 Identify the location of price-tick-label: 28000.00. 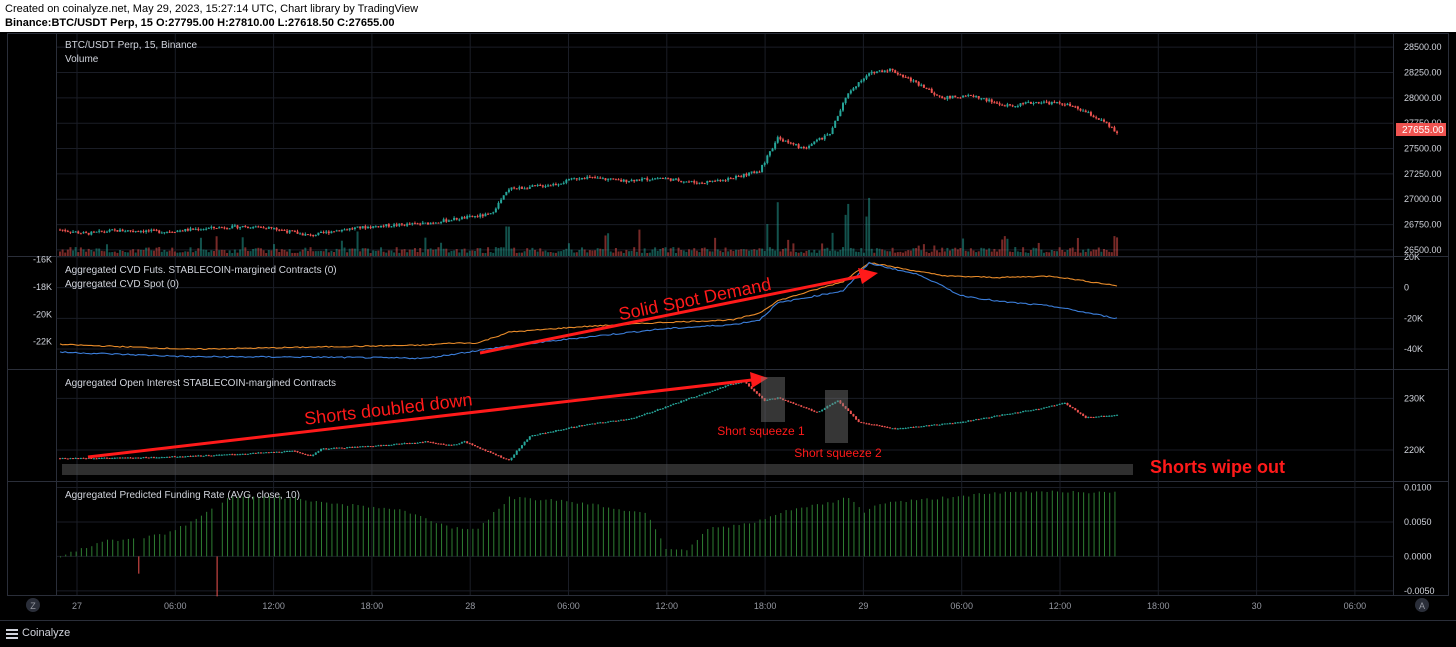
(1423, 98).